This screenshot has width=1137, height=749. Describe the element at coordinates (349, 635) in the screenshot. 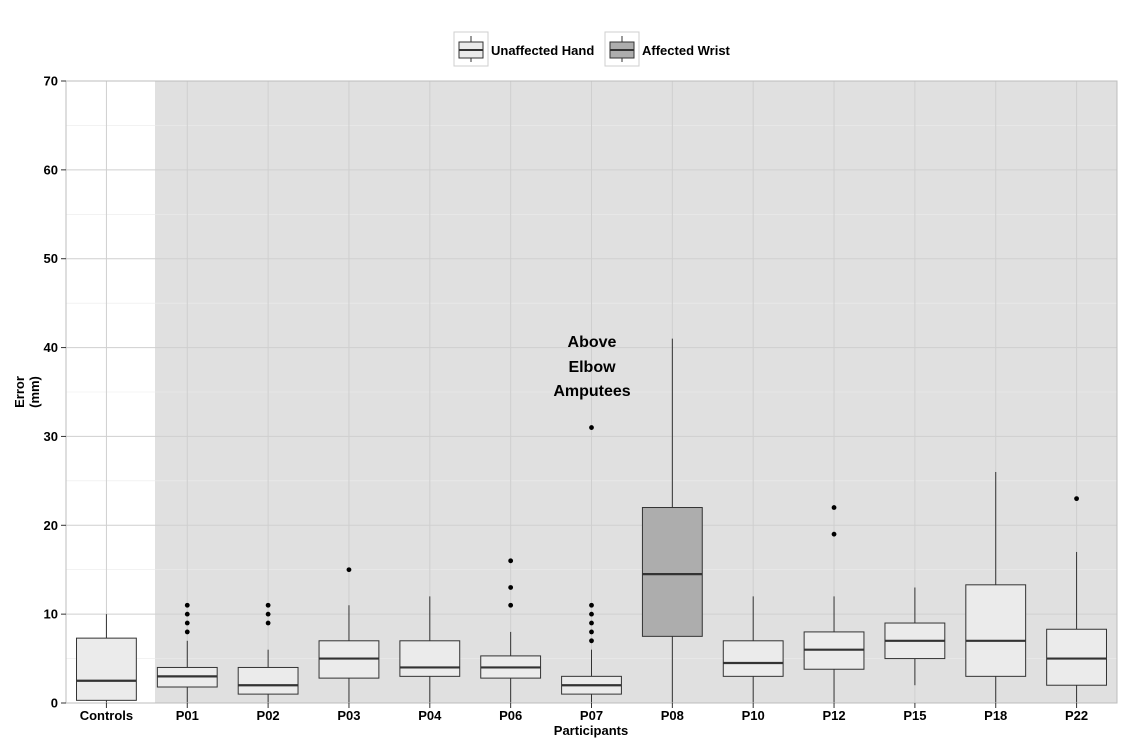

I see `box-p03` at that location.